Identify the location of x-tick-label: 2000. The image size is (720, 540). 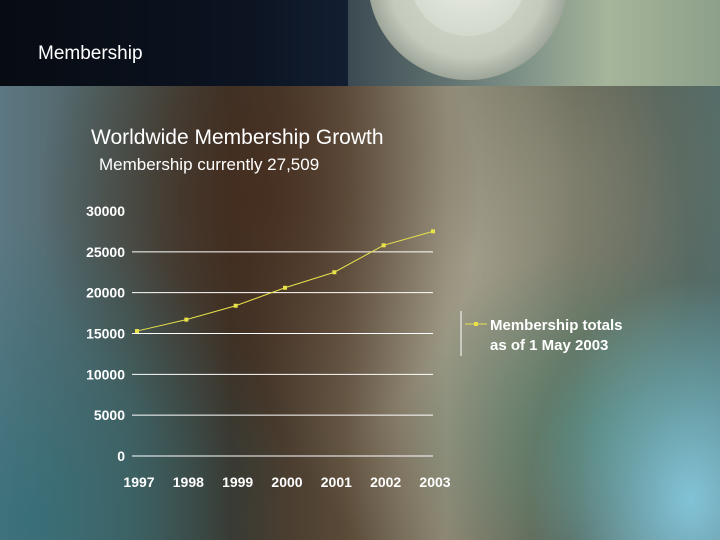
(286, 482).